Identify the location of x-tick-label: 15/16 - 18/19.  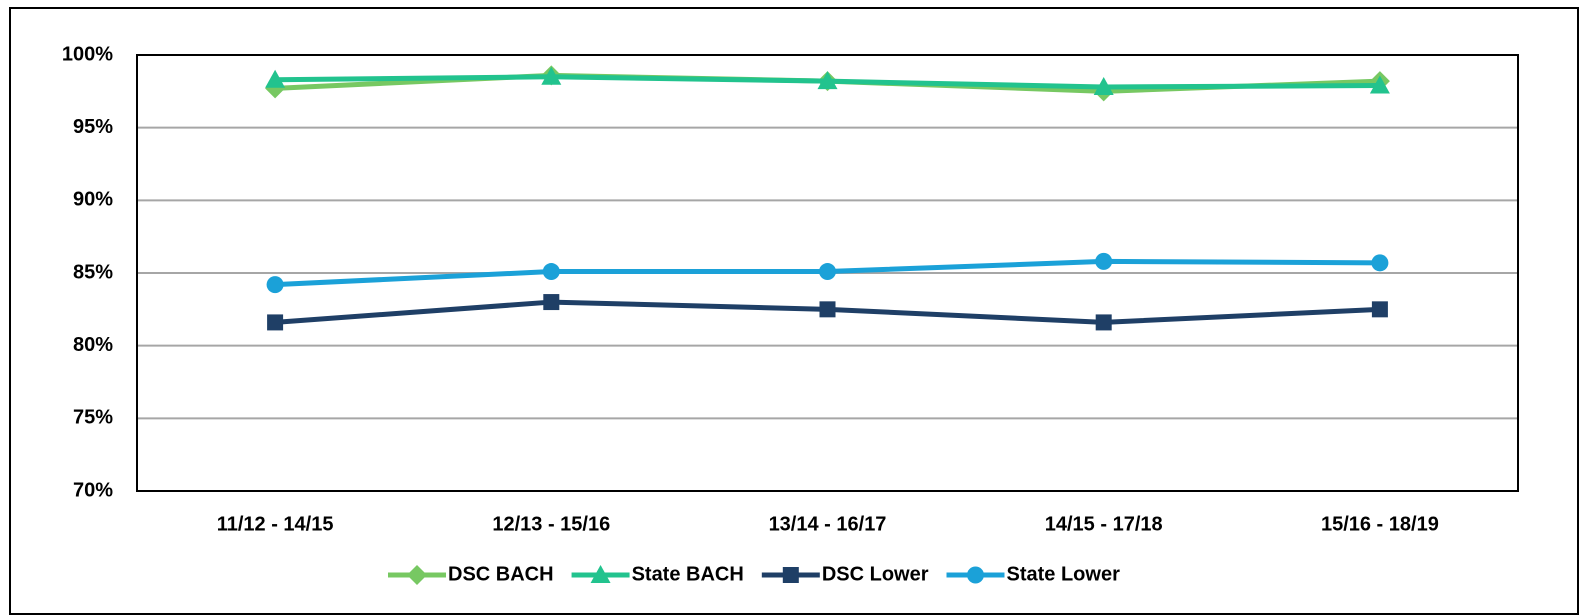
(1380, 524).